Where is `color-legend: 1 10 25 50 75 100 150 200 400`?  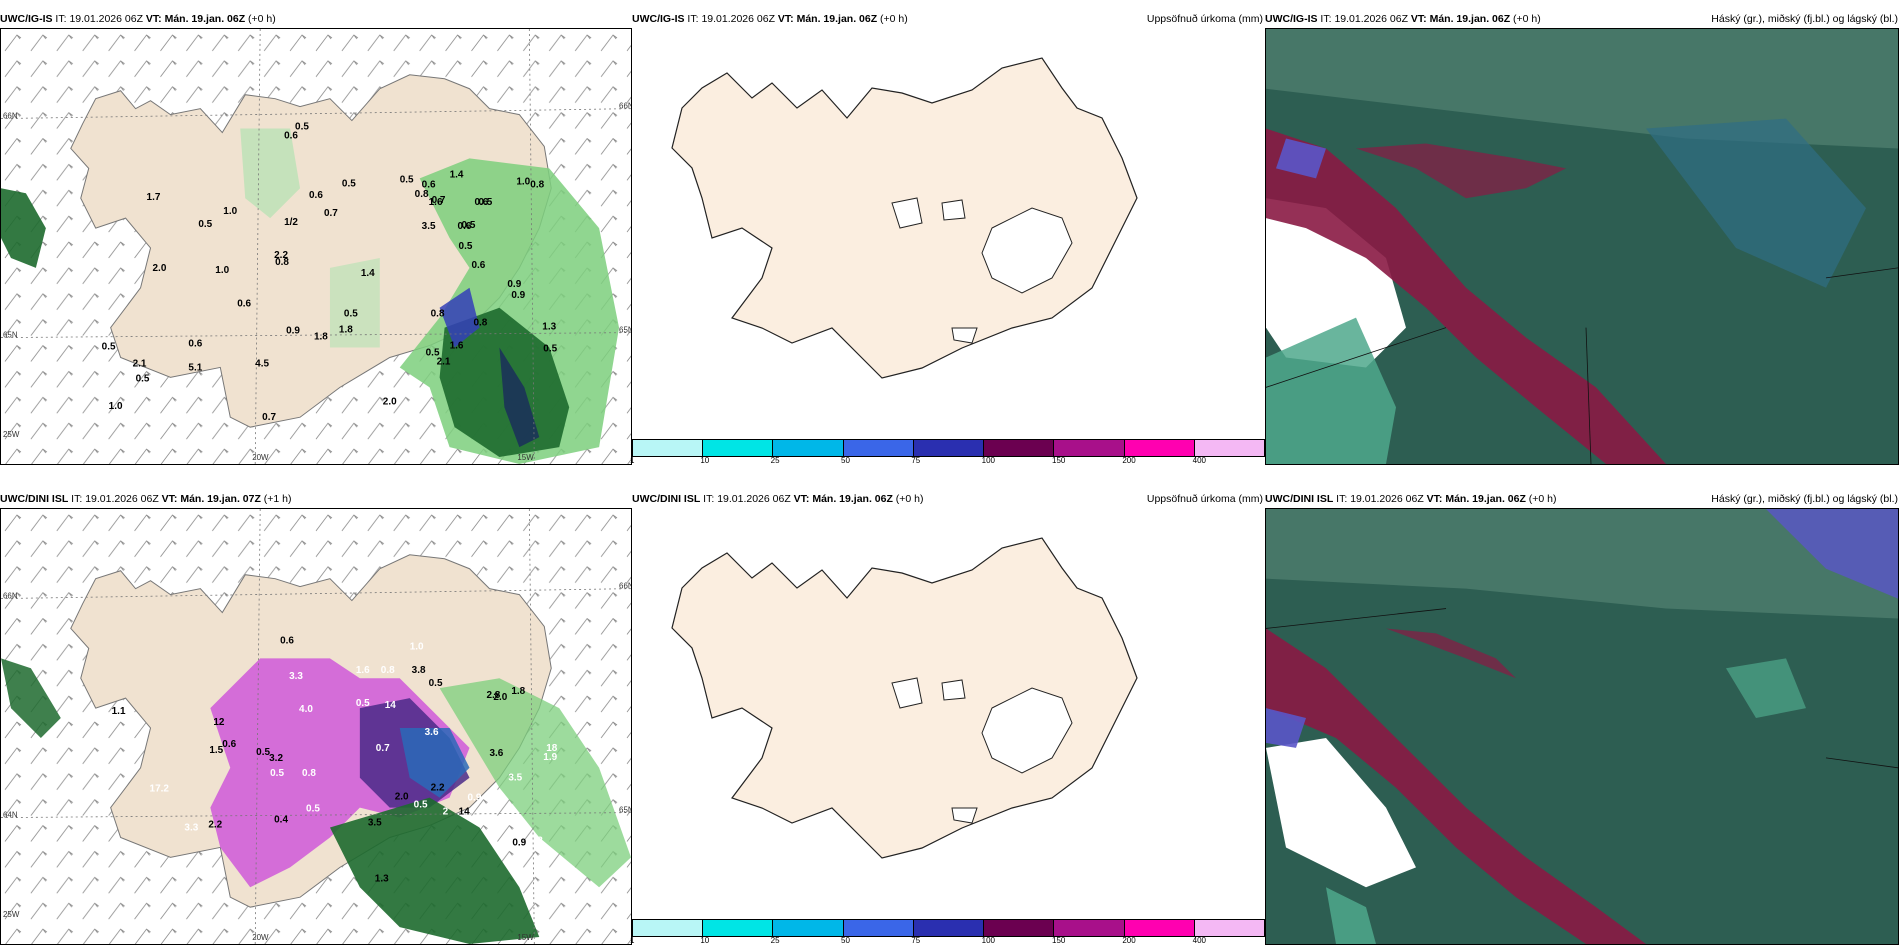
color-legend: 1 10 25 50 75 100 150 200 400 is located at coordinates (947, 452).